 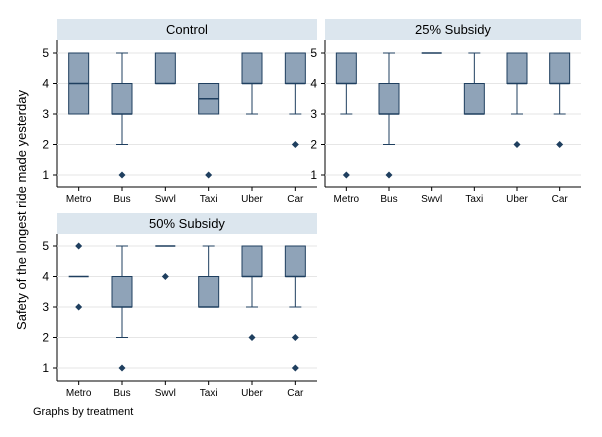 I want to click on panel-title: 50% Subsidy, so click(x=187, y=223).